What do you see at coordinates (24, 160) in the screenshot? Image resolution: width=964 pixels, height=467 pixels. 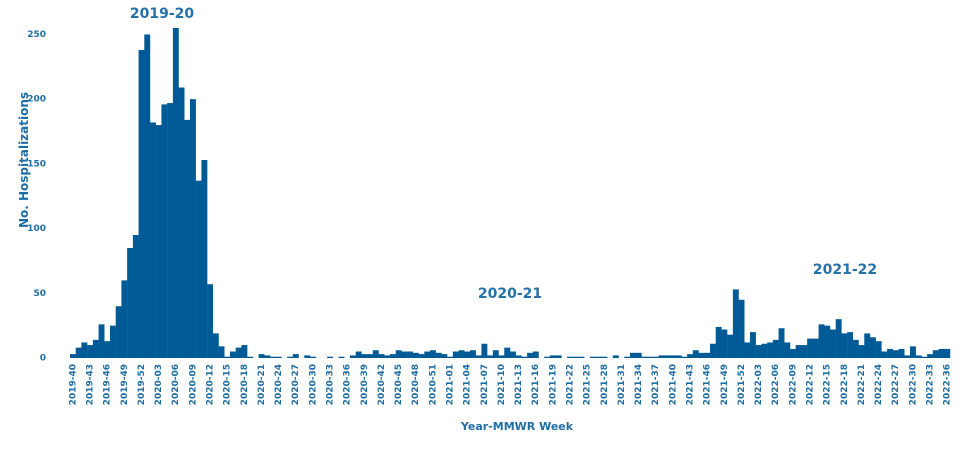 I see `y-axis-title: No. Hospitalizations` at bounding box center [24, 160].